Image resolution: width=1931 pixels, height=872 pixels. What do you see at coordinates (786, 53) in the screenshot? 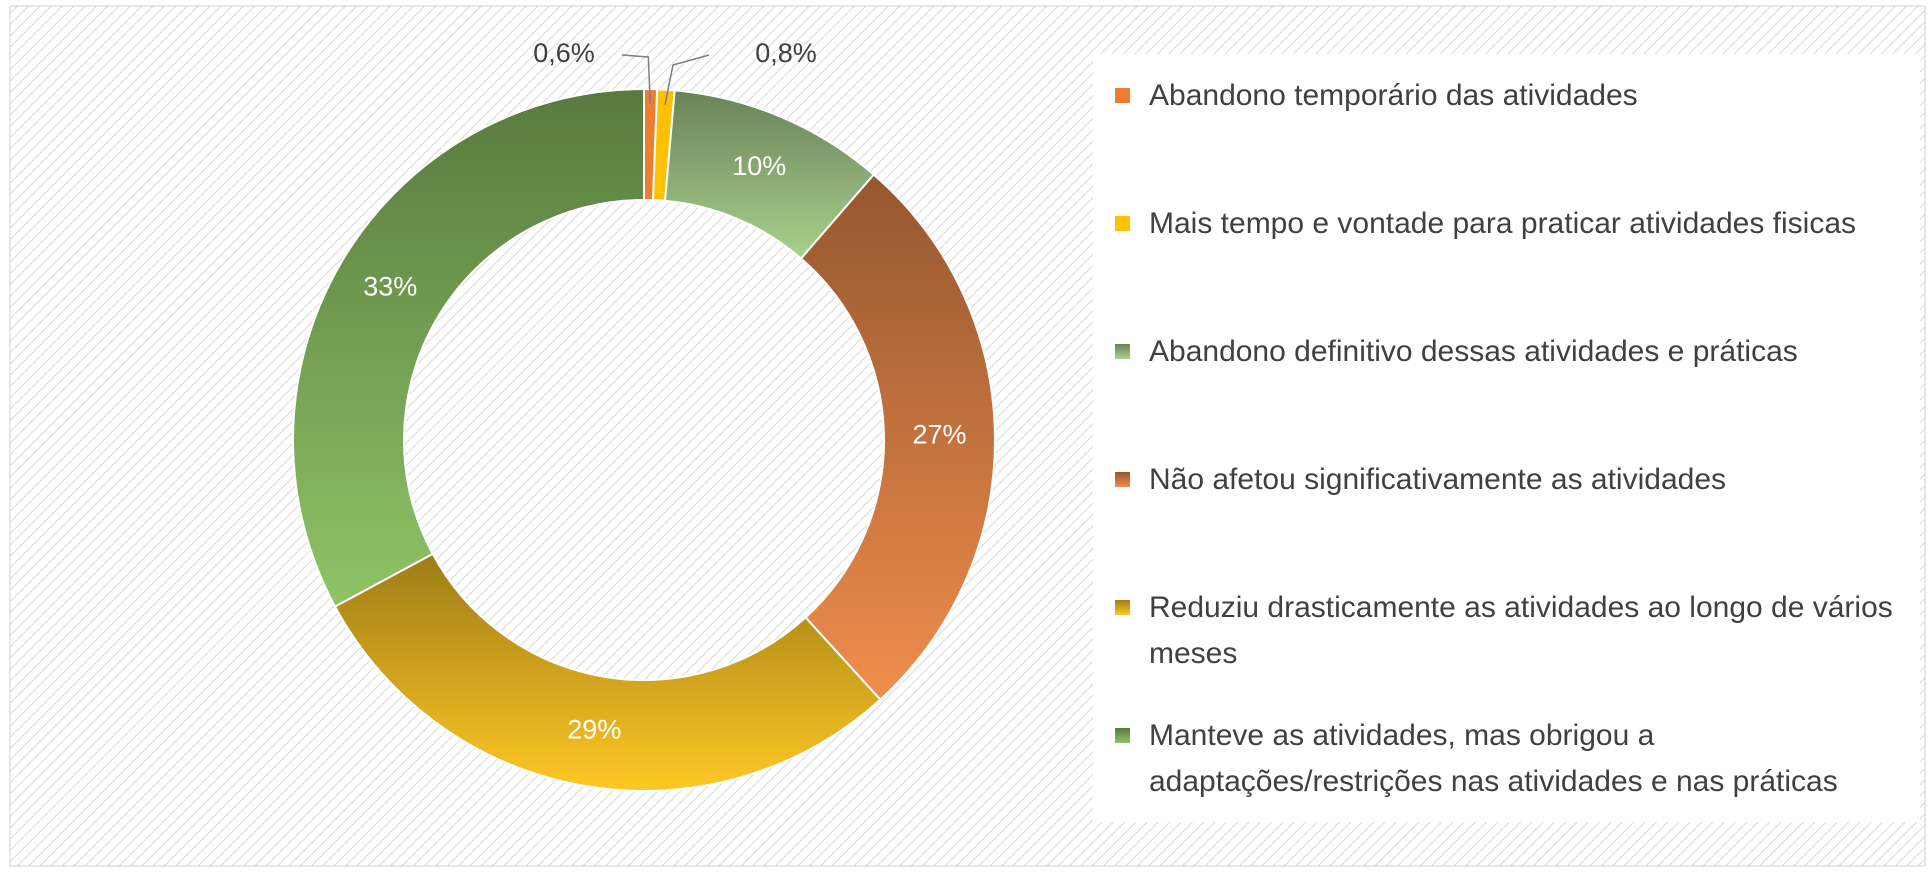
I see `data-label: 0,8%` at bounding box center [786, 53].